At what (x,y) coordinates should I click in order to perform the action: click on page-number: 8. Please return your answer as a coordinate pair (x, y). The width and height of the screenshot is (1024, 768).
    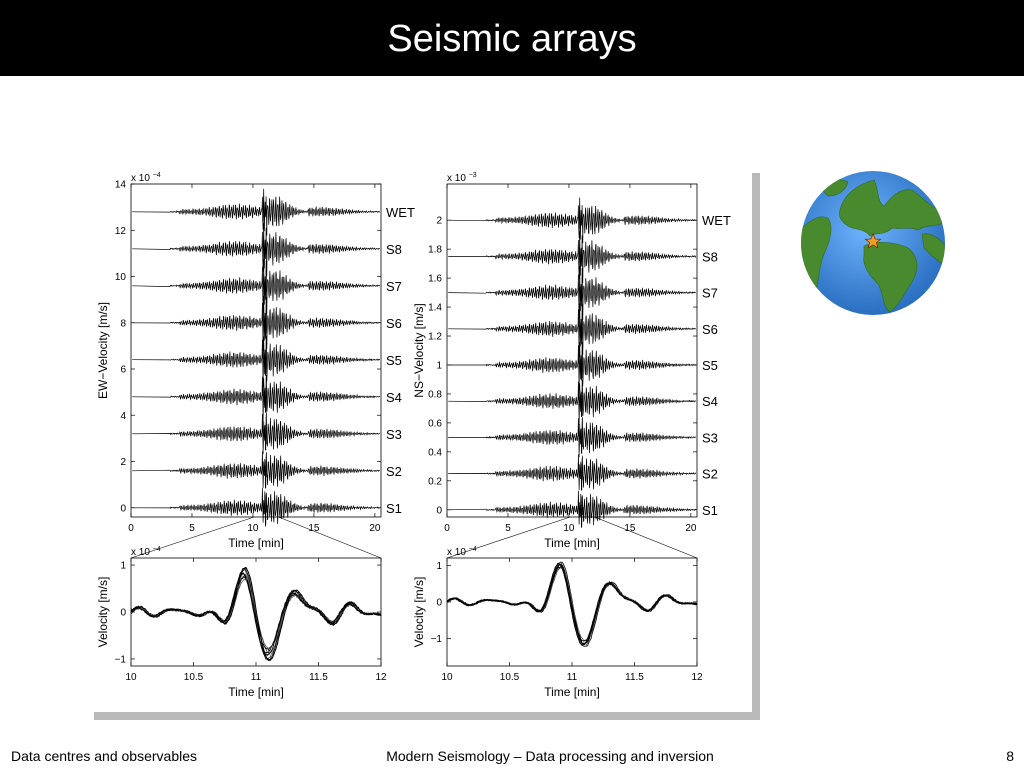
    Looking at the image, I should click on (1010, 756).